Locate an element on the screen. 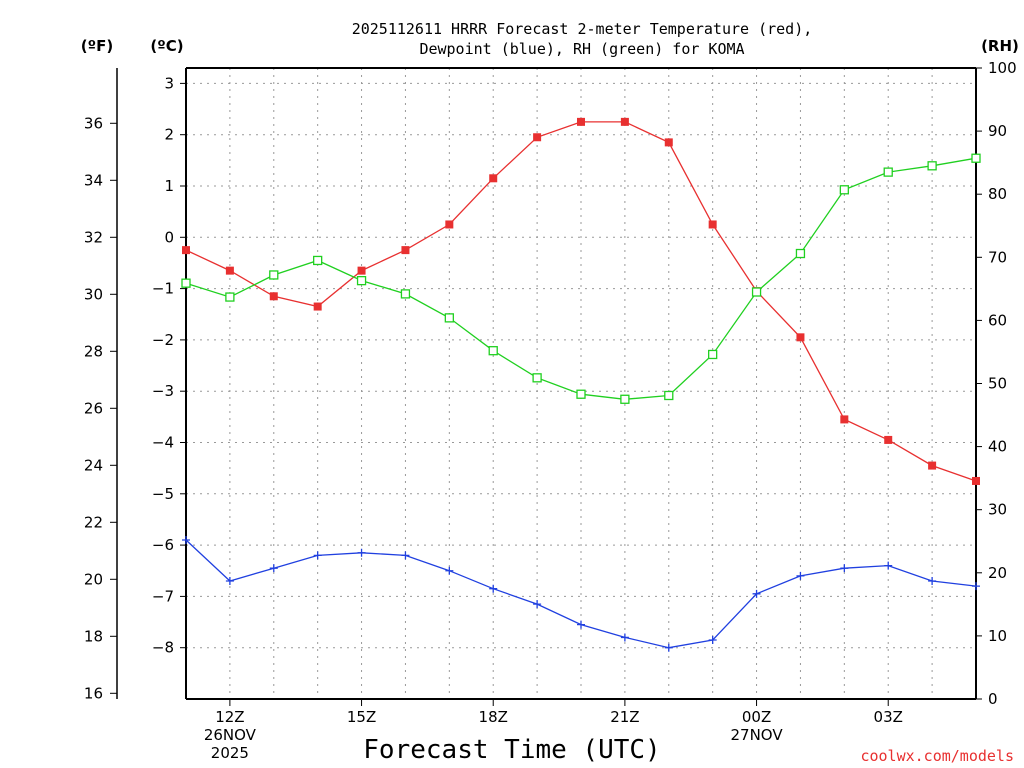 The width and height of the screenshot is (1024, 768). fahrenheit-tick-label: 24 is located at coordinates (93, 465).